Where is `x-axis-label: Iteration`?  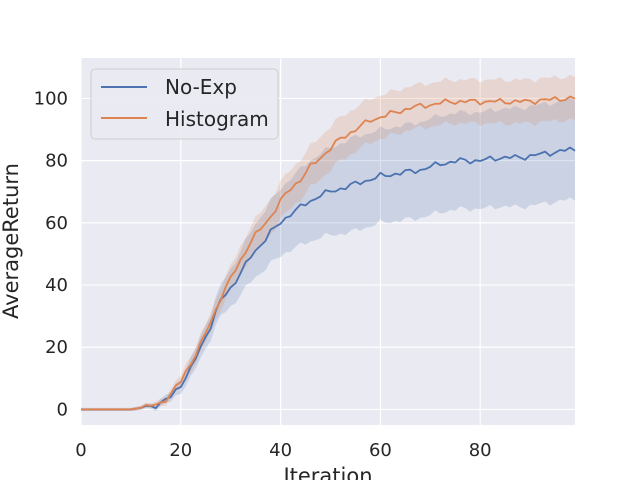 x-axis-label: Iteration is located at coordinates (327, 472).